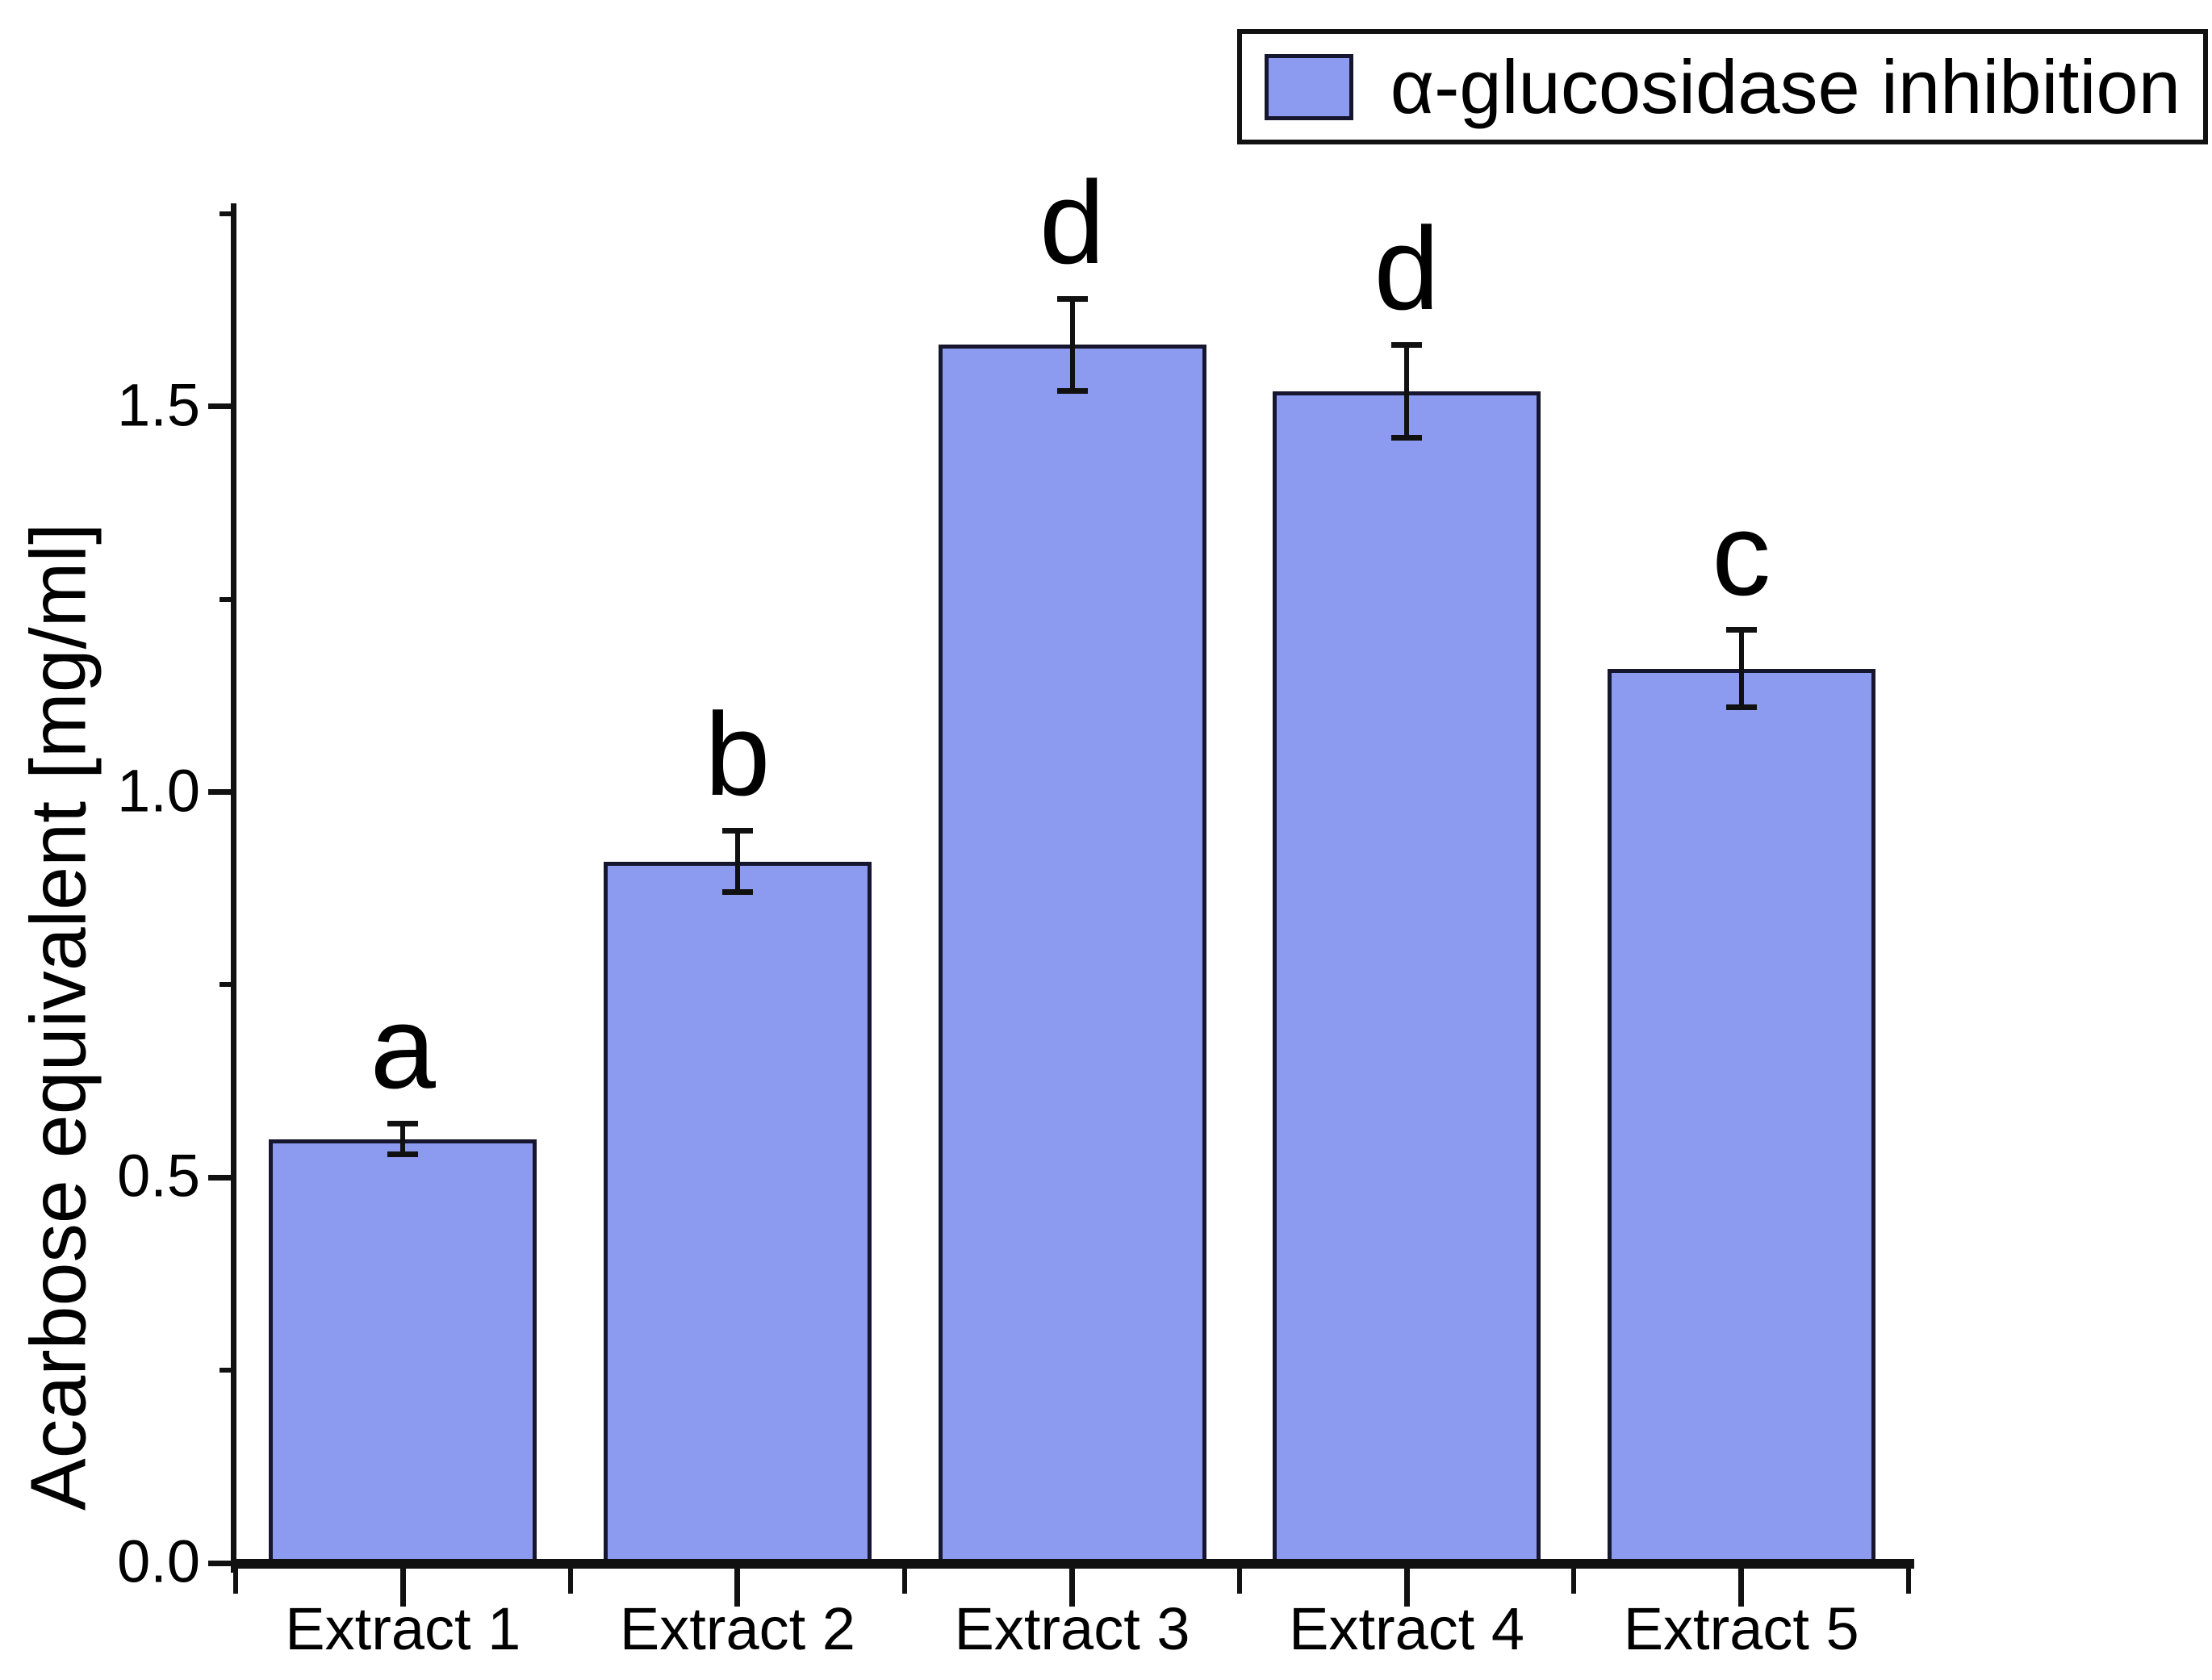 This screenshot has width=2212, height=1680. What do you see at coordinates (1741, 1629) in the screenshot?
I see `x-tick-label-5: Extract 5` at bounding box center [1741, 1629].